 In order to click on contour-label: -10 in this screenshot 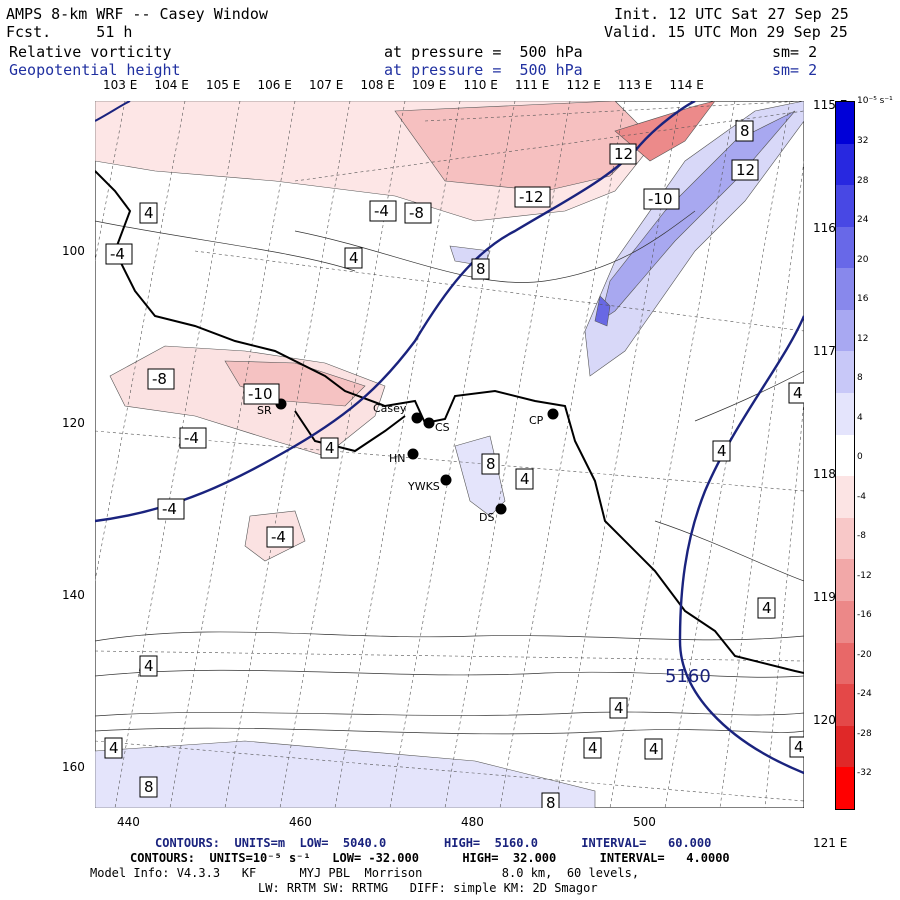, I will do `click(660, 199)`.